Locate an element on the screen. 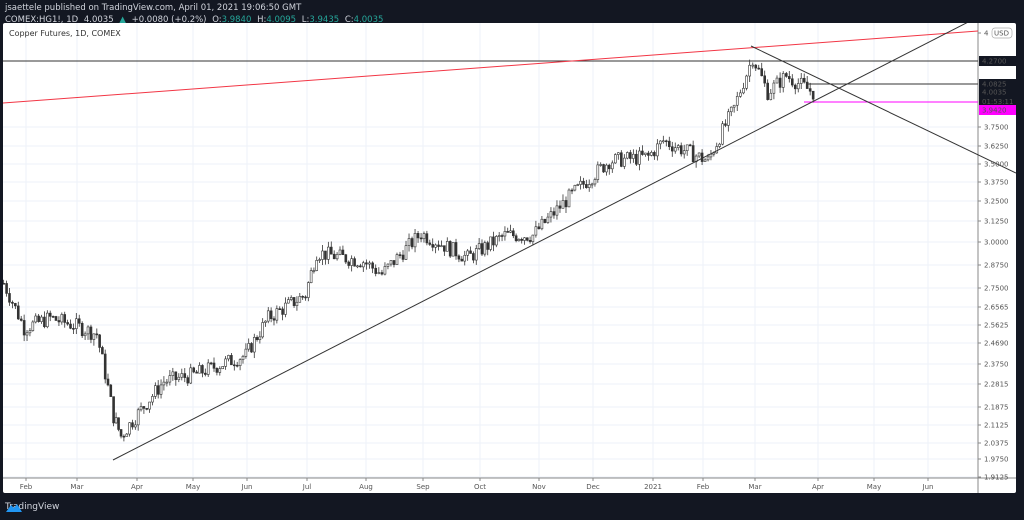 The width and height of the screenshot is (1024, 520). last-price: 4.0035 is located at coordinates (98, 20).